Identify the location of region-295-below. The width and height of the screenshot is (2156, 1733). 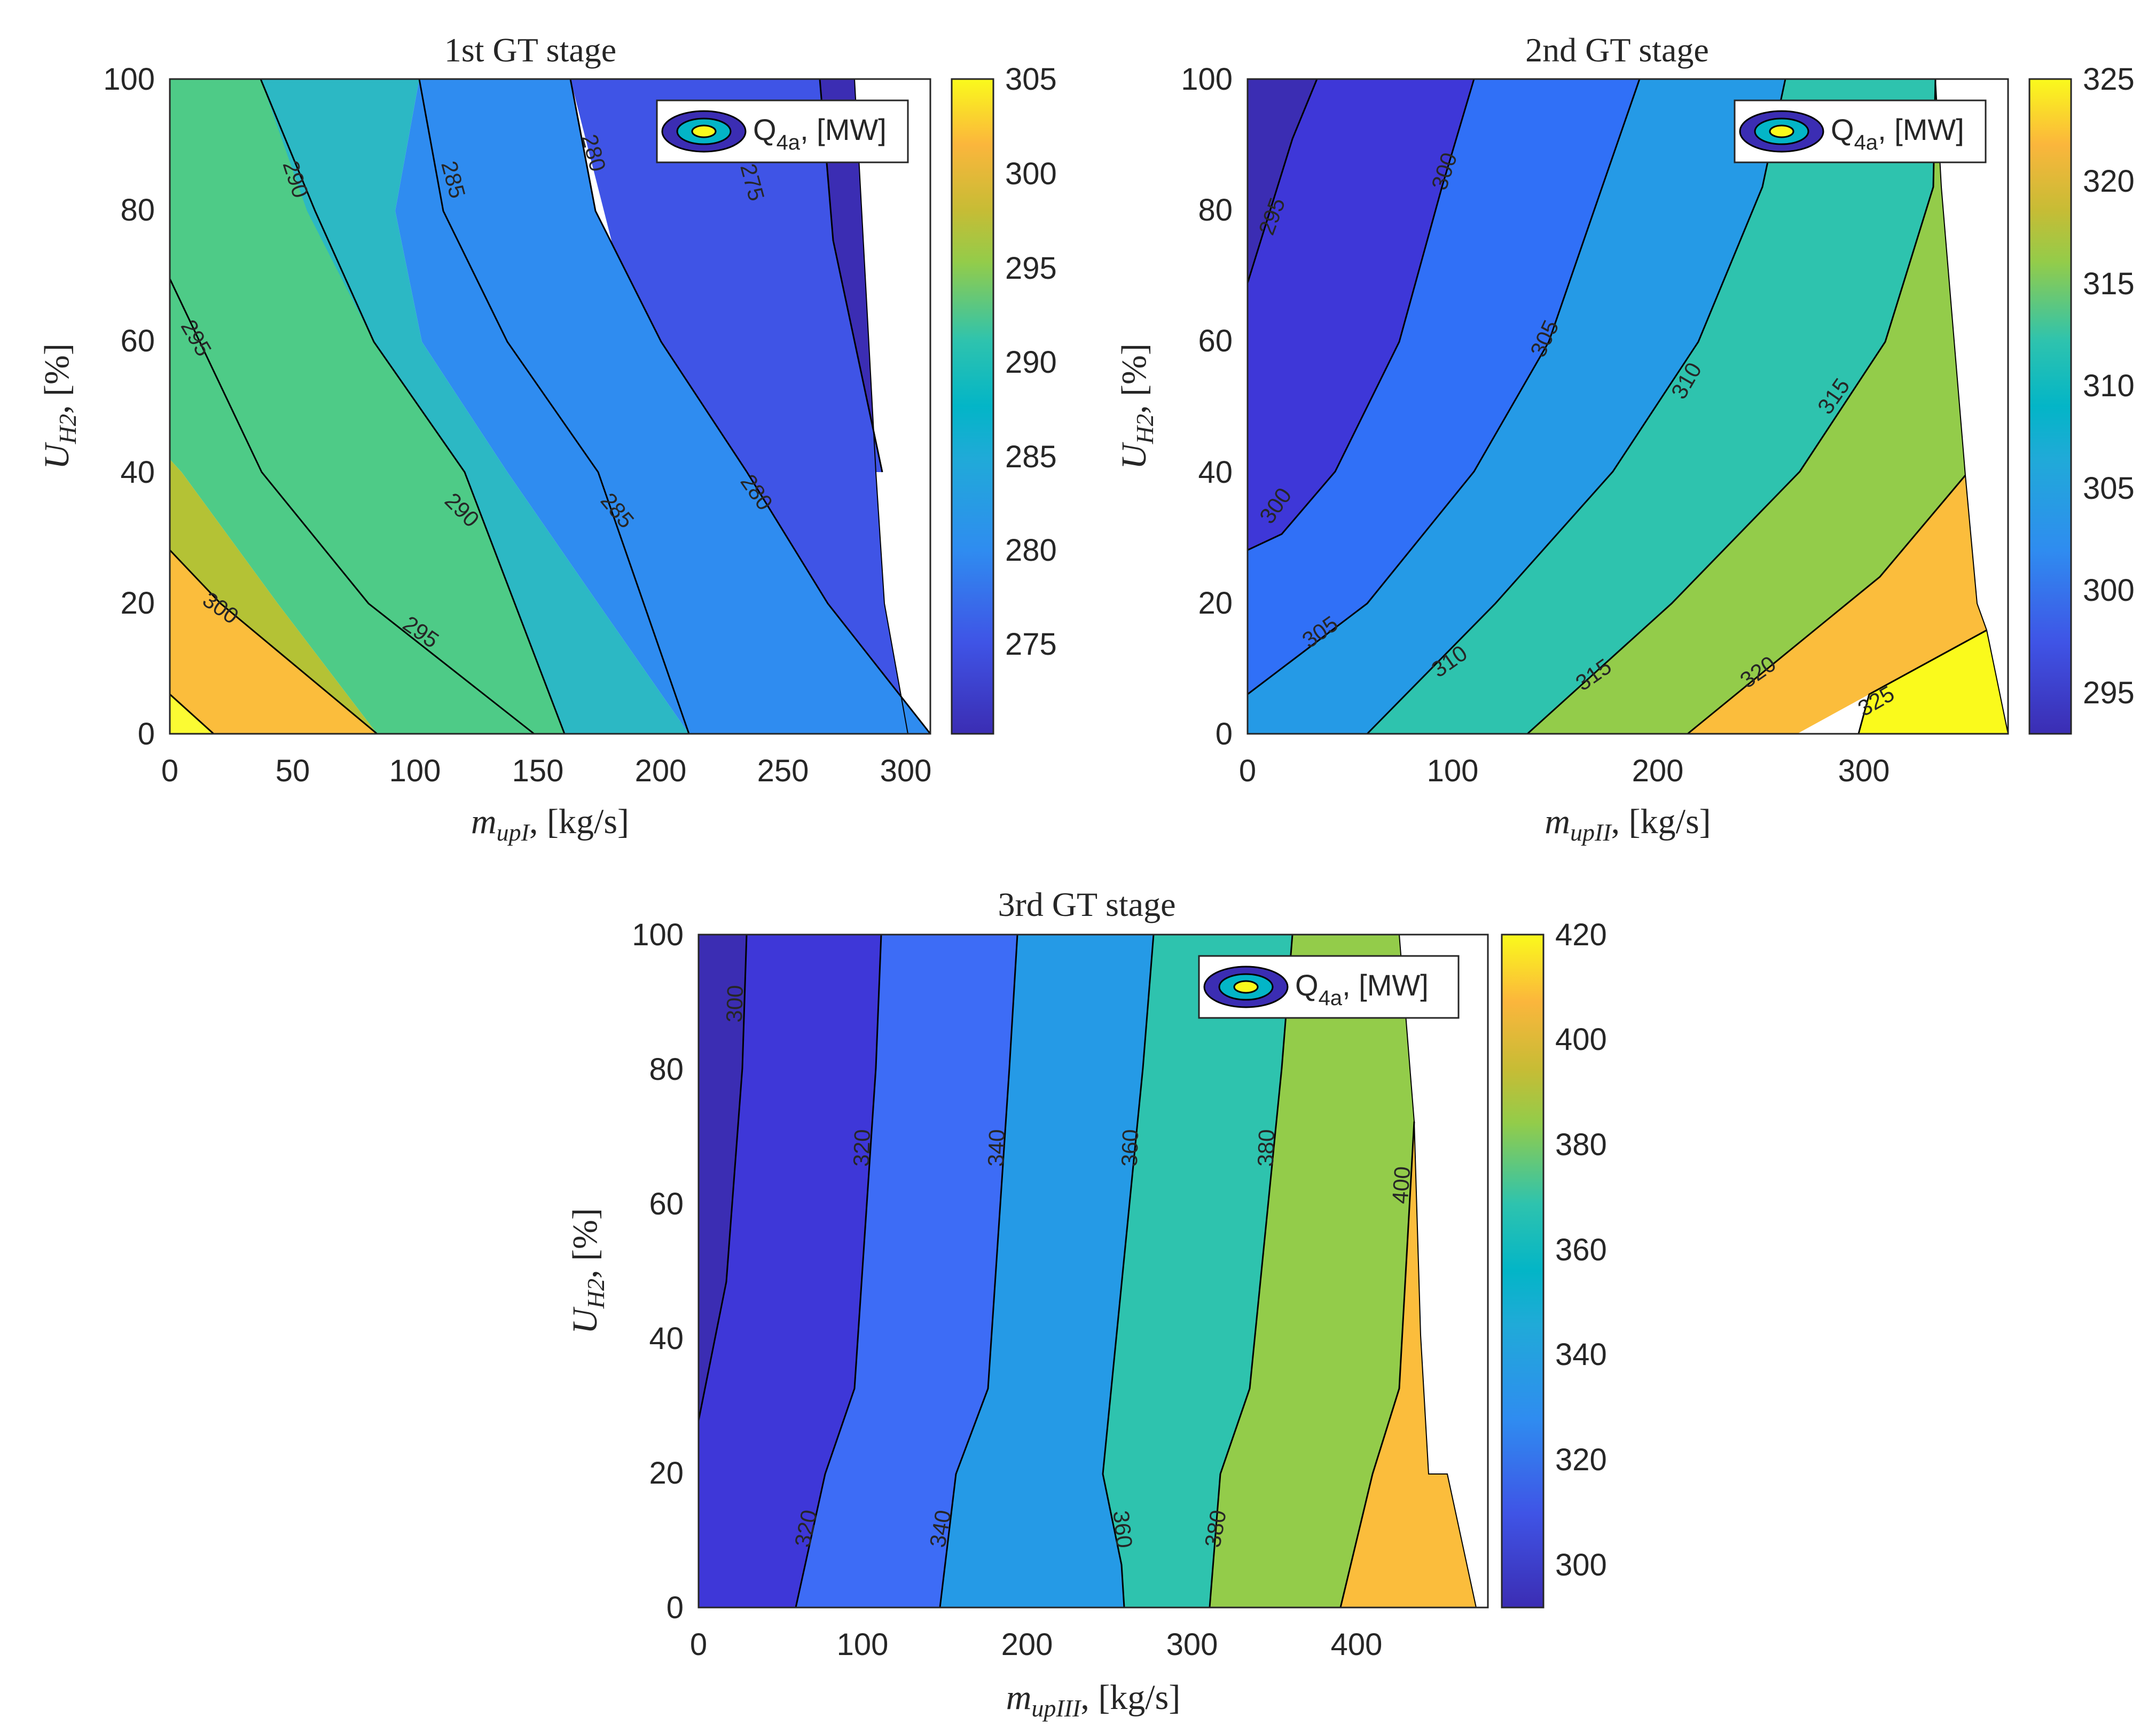
(1282, 181).